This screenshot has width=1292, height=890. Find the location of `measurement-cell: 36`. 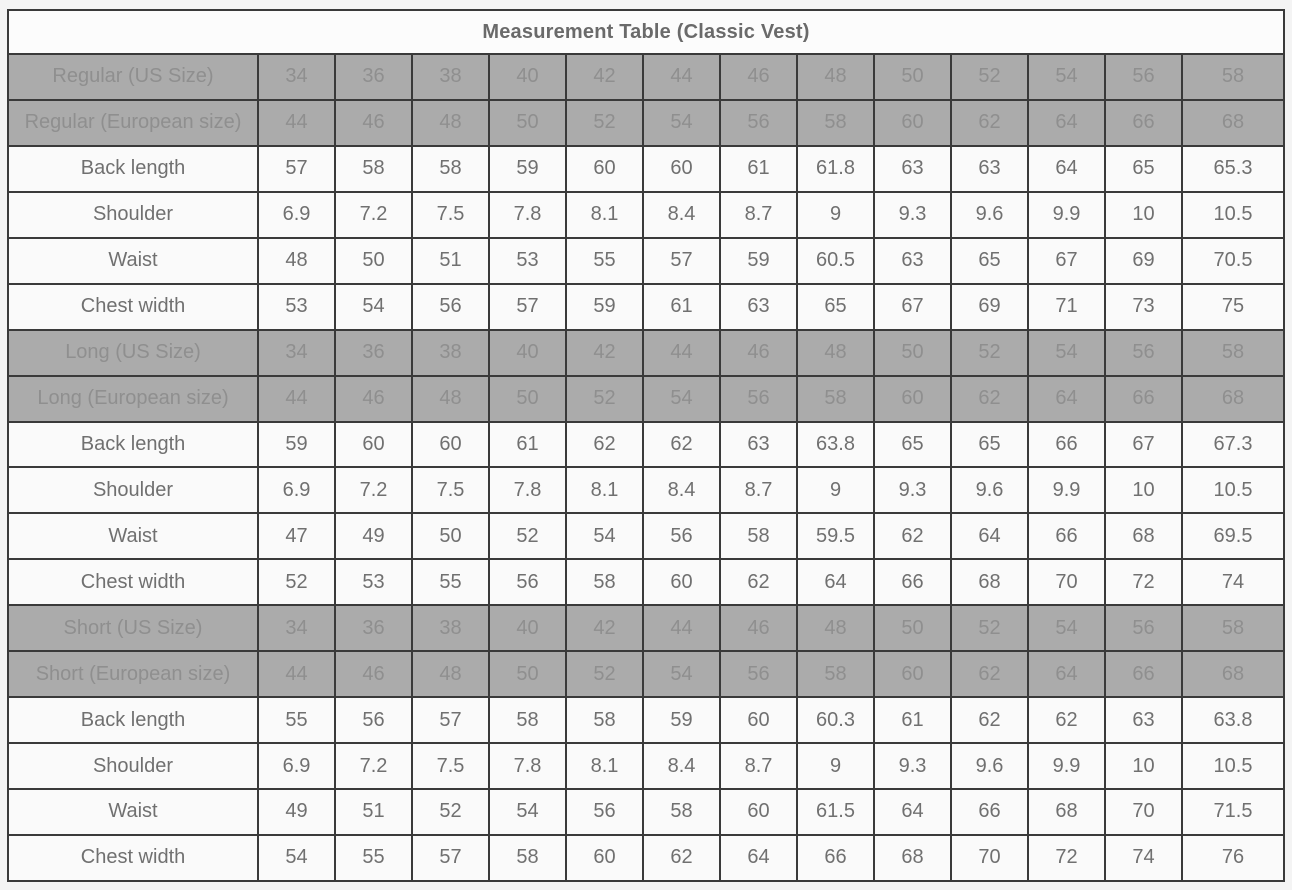

measurement-cell: 36 is located at coordinates (373, 77).